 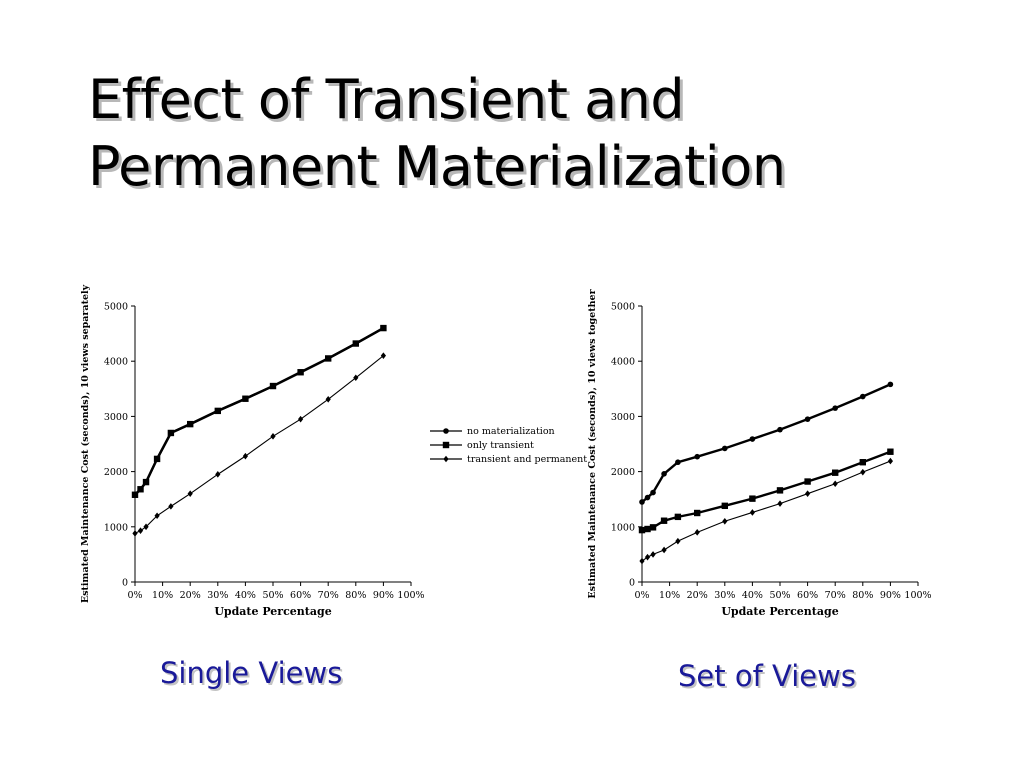 I want to click on legend-label: only transient, so click(x=500, y=445).